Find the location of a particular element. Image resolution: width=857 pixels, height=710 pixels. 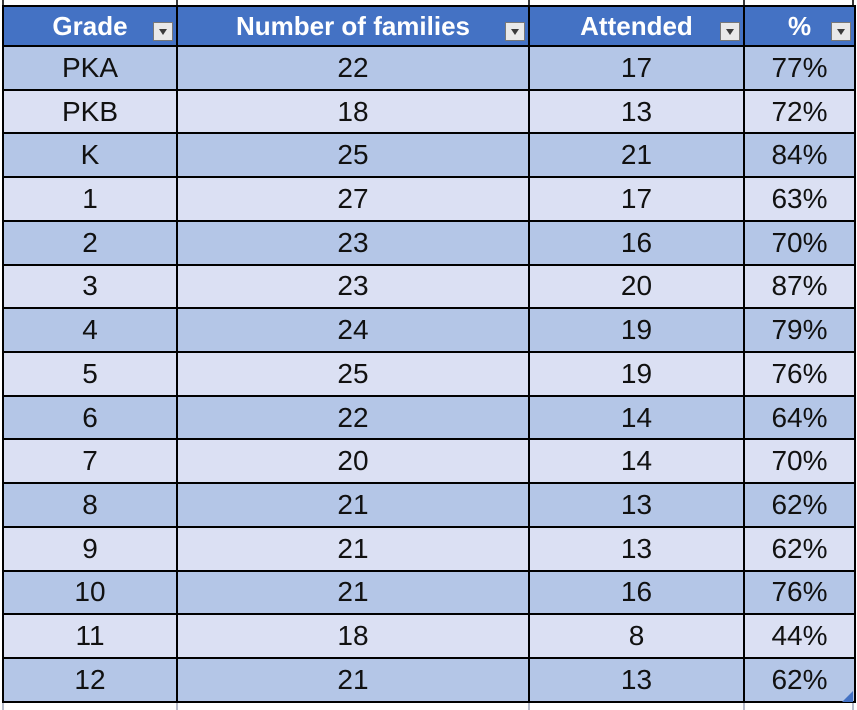

table-row: 6 22 14 64% is located at coordinates (429, 417).